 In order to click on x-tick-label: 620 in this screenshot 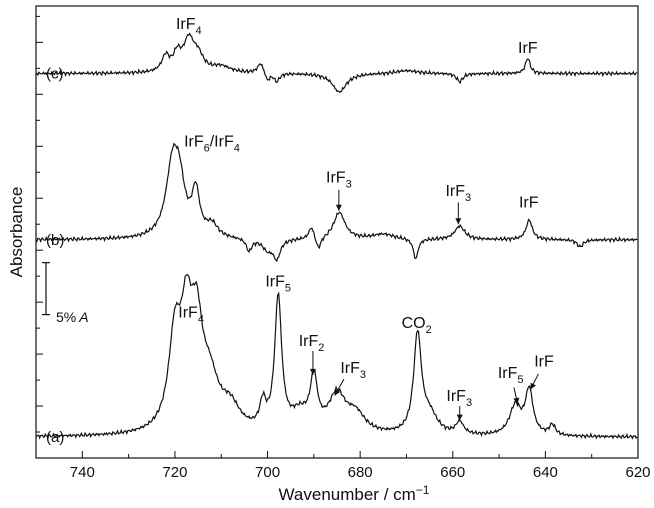, I will do `click(637, 472)`.